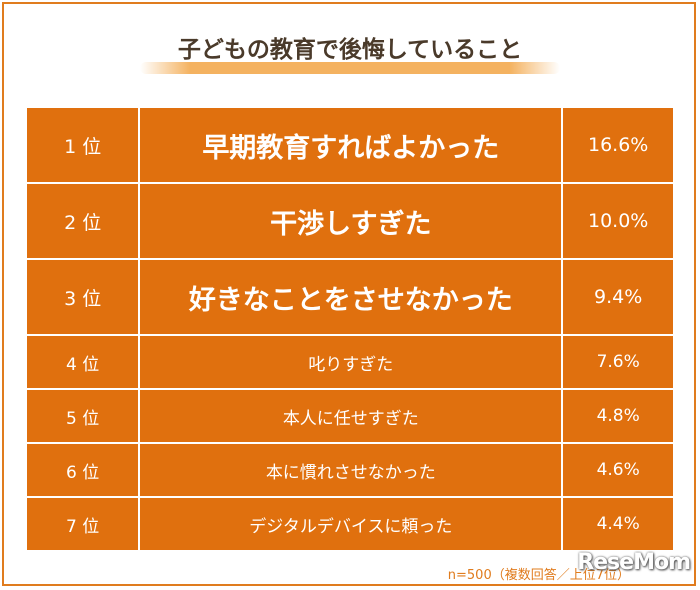 Image resolution: width=700 pixels, height=590 pixels. I want to click on item-cell: 早期教育すればよかった, so click(351, 145).